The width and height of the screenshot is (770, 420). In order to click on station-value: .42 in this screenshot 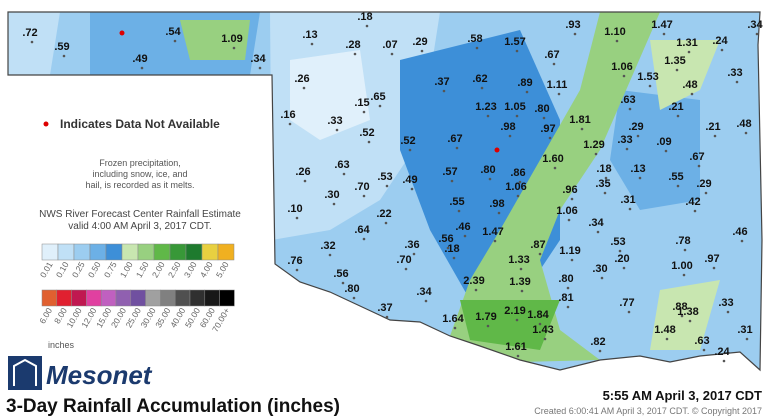, I will do `click(692, 202)`.